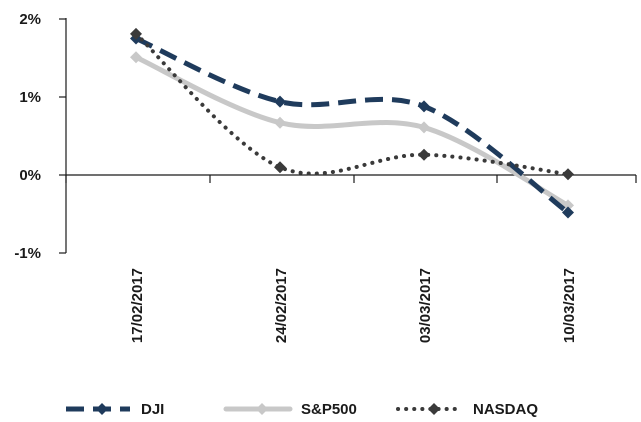  Describe the element at coordinates (329, 409) in the screenshot. I see `legend-label: S&P500` at that location.